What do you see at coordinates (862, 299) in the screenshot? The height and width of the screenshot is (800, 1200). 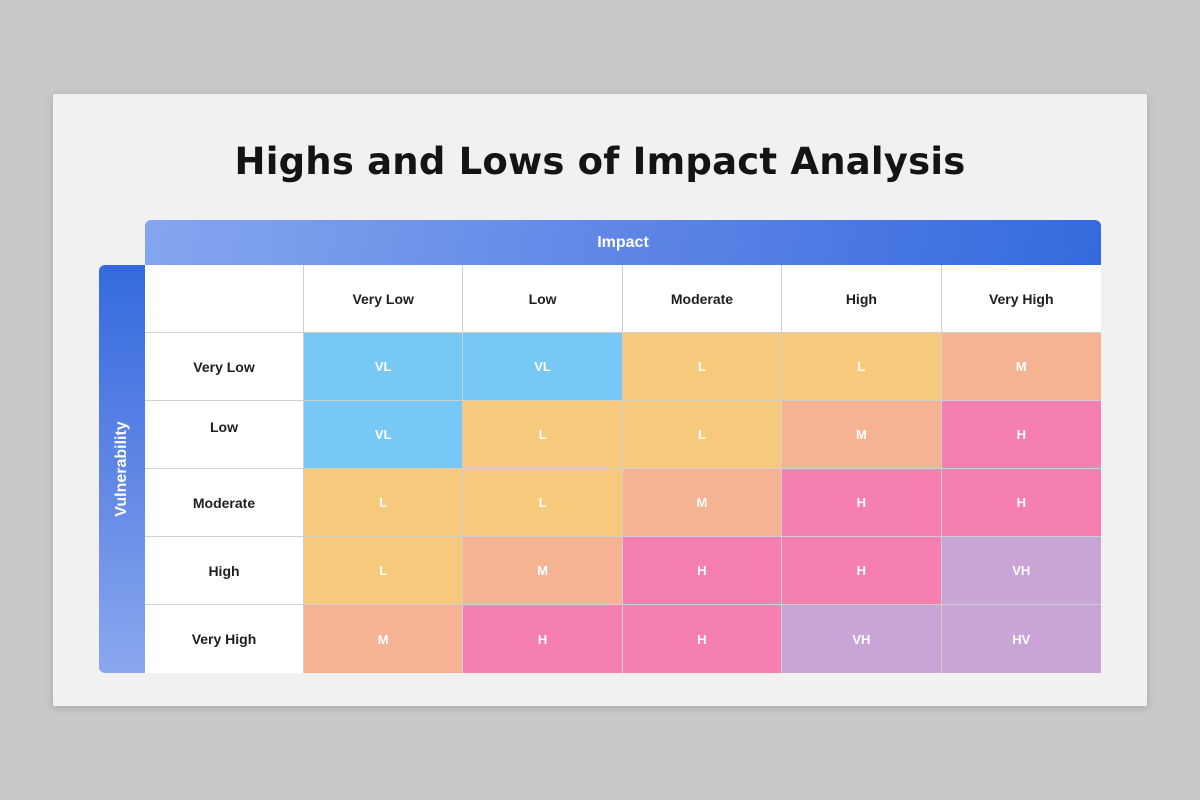 I see `column-header: High` at bounding box center [862, 299].